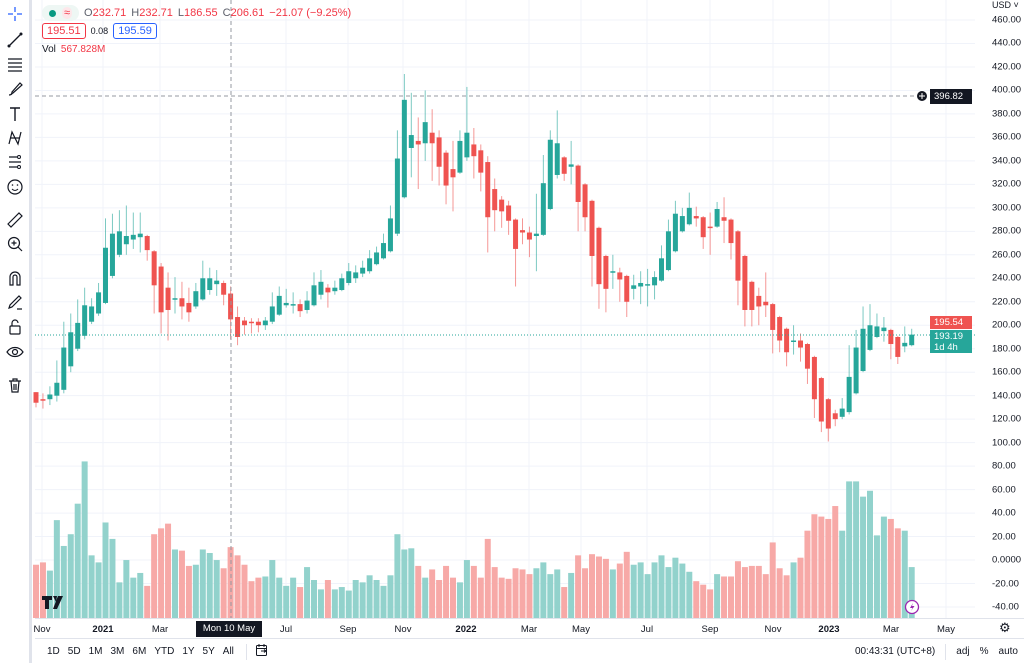 Image resolution: width=1024 pixels, height=664 pixels. What do you see at coordinates (164, 651) in the screenshot?
I see `range-button-ytd: YTD` at bounding box center [164, 651].